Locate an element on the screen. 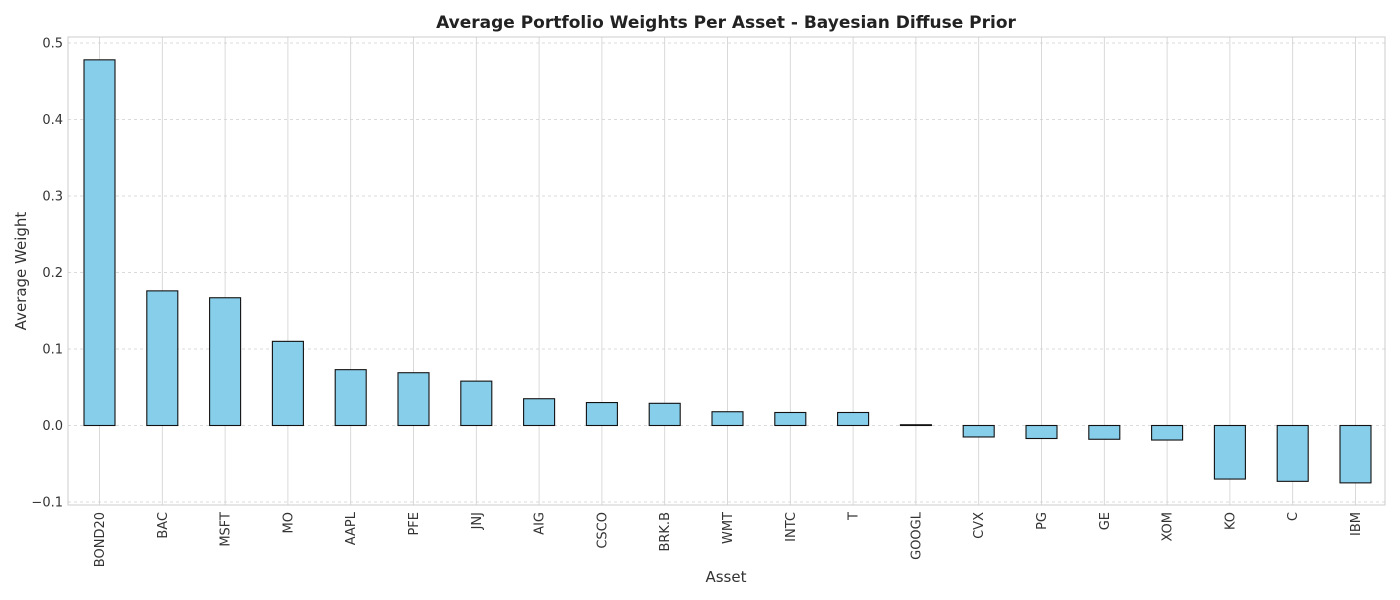 This screenshot has width=1400, height=600. bar-brk-b is located at coordinates (664, 414).